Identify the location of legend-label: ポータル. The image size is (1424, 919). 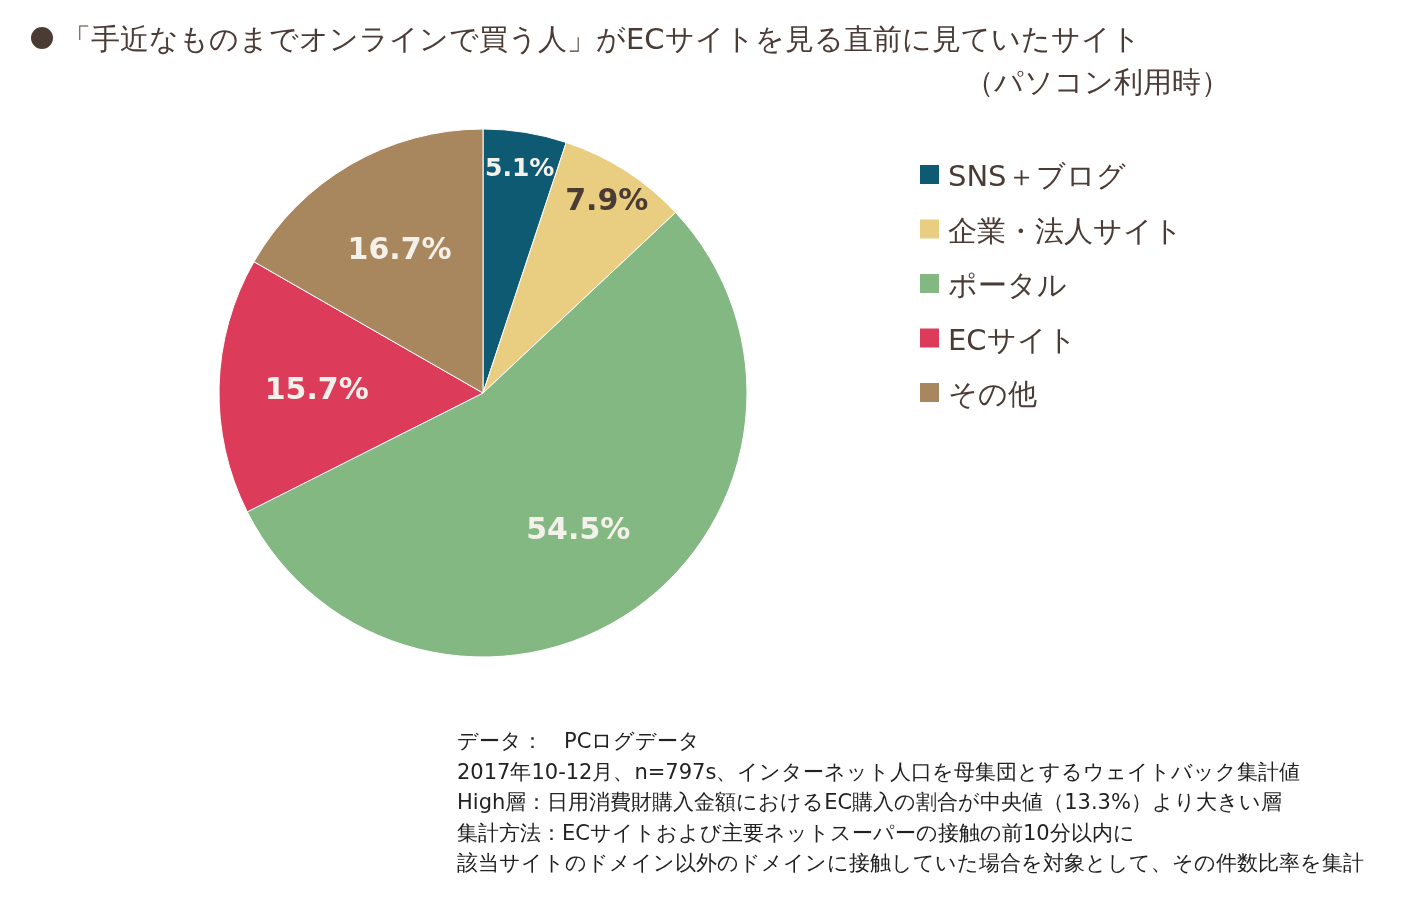
(1007, 285).